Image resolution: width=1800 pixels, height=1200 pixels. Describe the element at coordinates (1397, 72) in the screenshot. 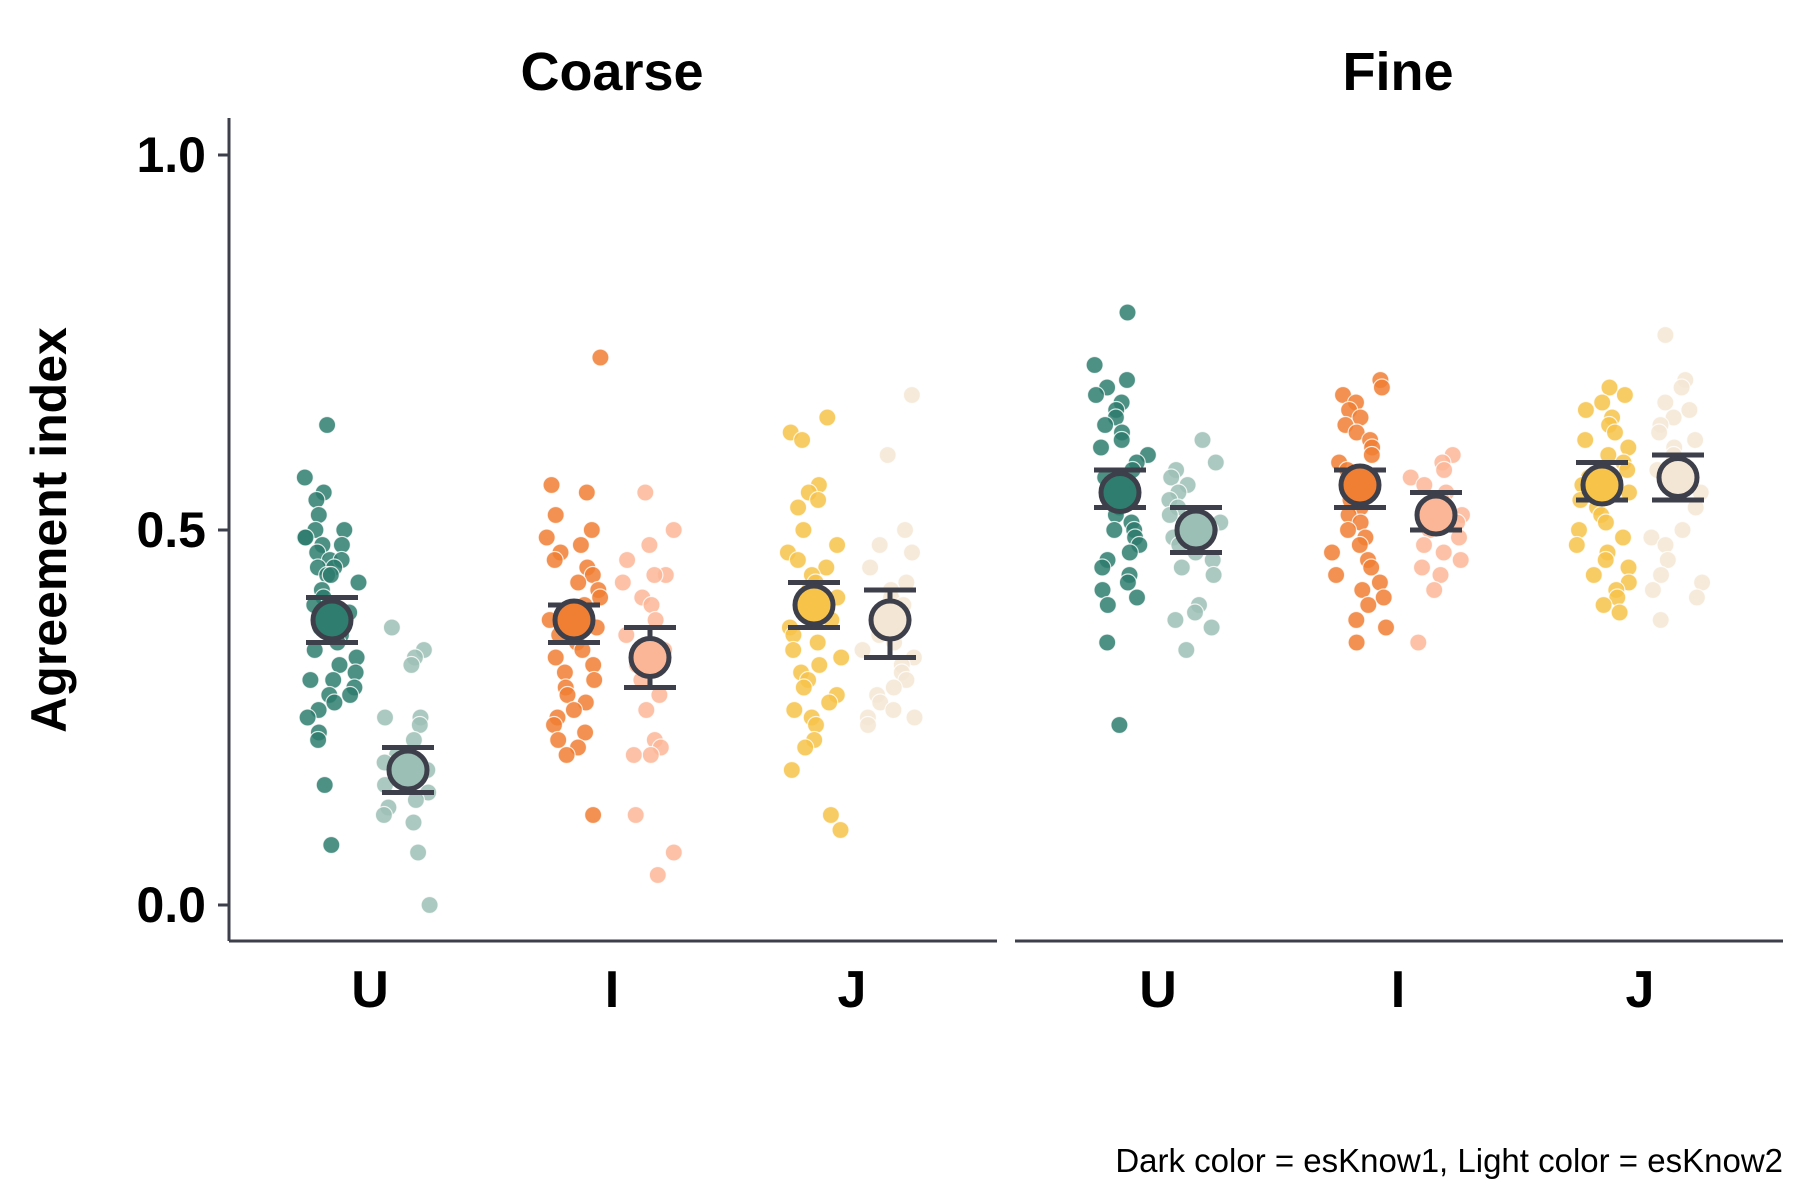

I see `panel-title: Fine` at that location.